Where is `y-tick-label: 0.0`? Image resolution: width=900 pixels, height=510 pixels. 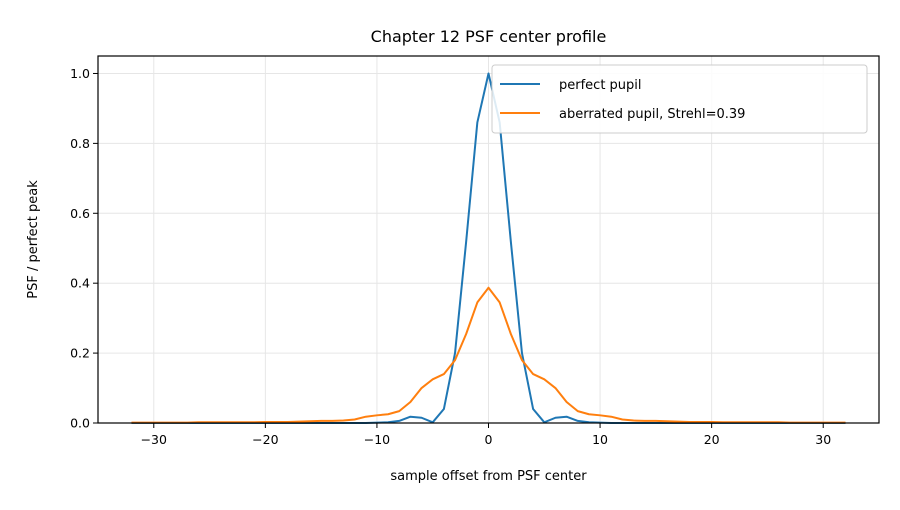
y-tick-label: 0.0 is located at coordinates (80, 423).